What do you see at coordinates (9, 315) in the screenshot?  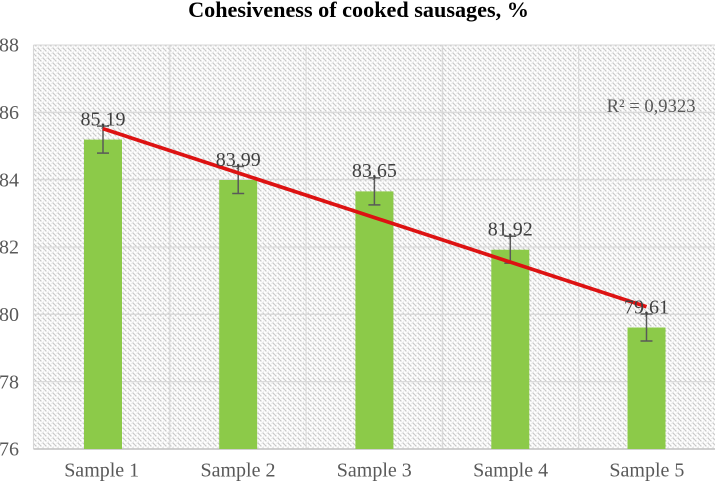 I see `svg-text: 80` at bounding box center [9, 315].